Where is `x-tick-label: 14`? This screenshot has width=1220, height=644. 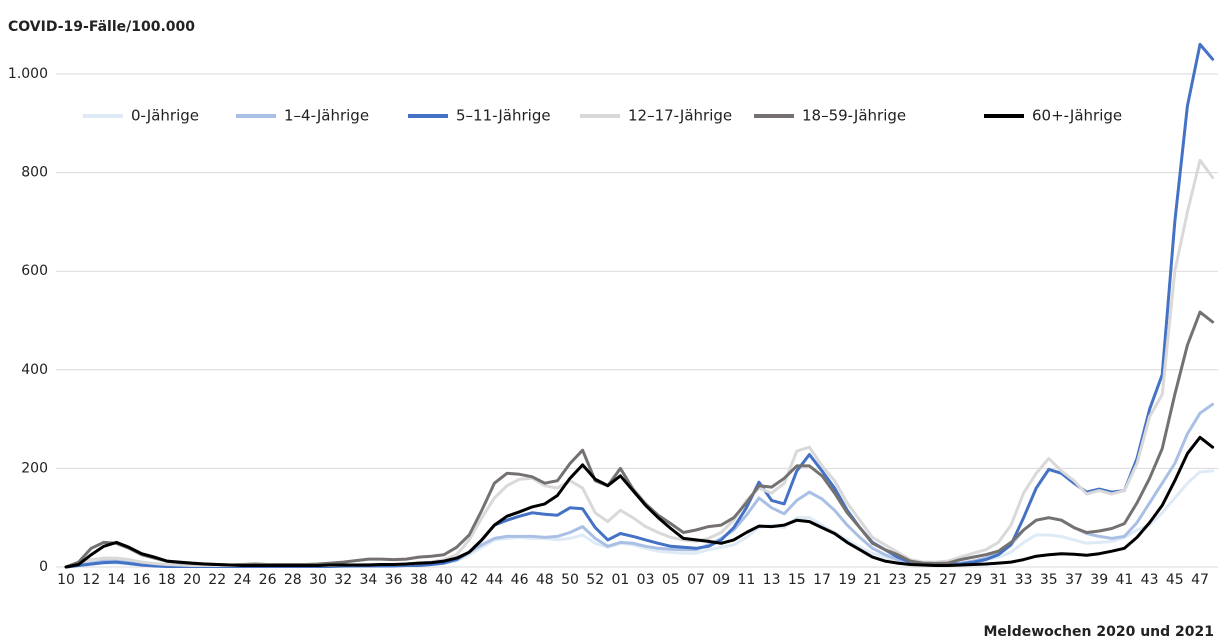
x-tick-label: 14 is located at coordinates (116, 580).